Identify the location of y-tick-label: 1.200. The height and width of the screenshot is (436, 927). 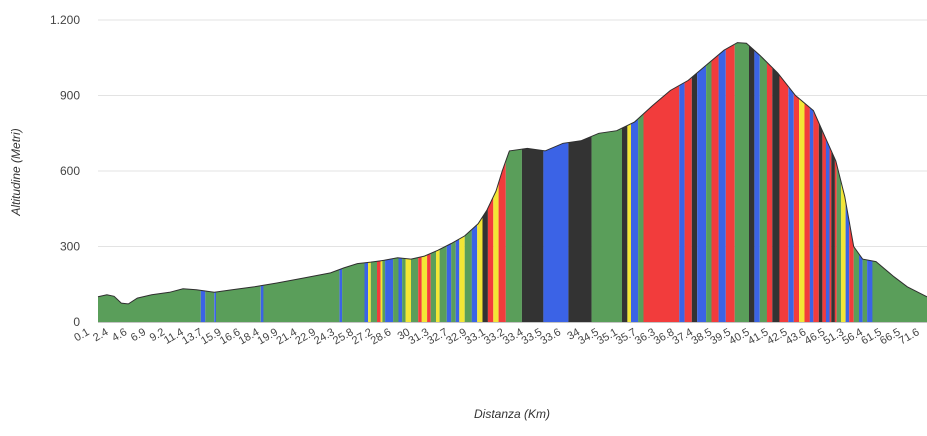
(65, 20).